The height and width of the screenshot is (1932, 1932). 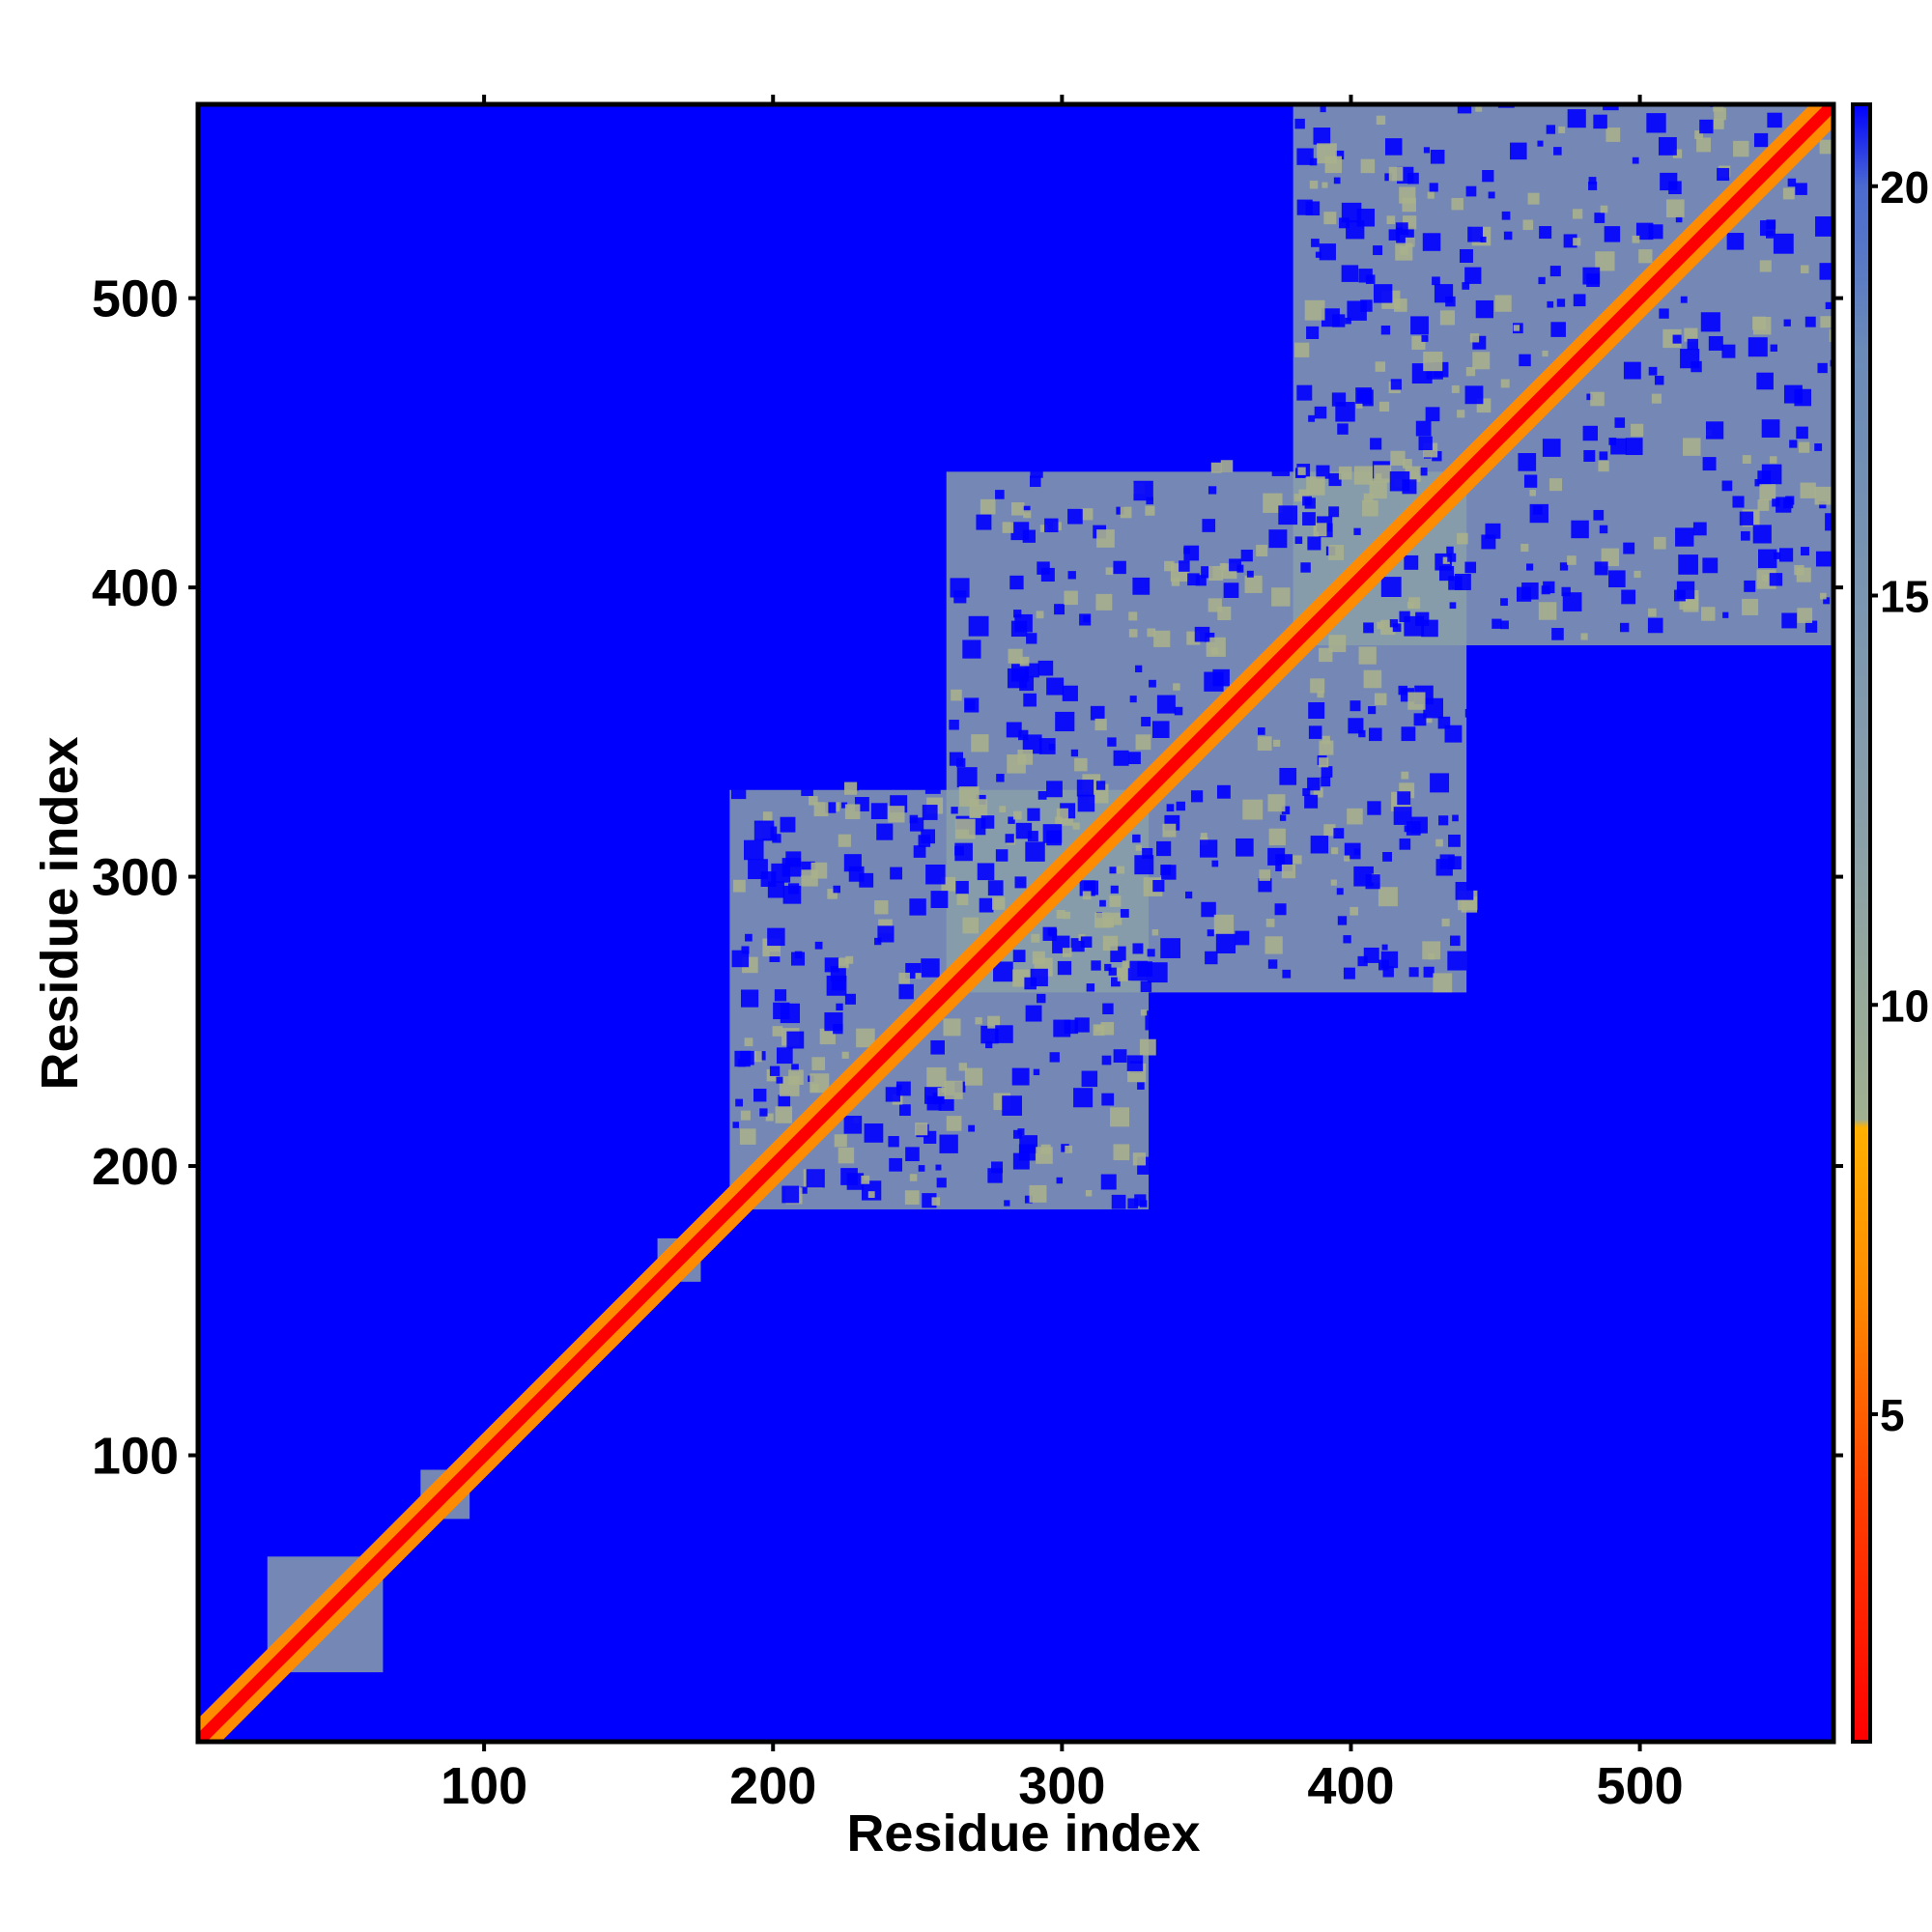 I want to click on x-axis-title: Residue index, so click(x=1023, y=1833).